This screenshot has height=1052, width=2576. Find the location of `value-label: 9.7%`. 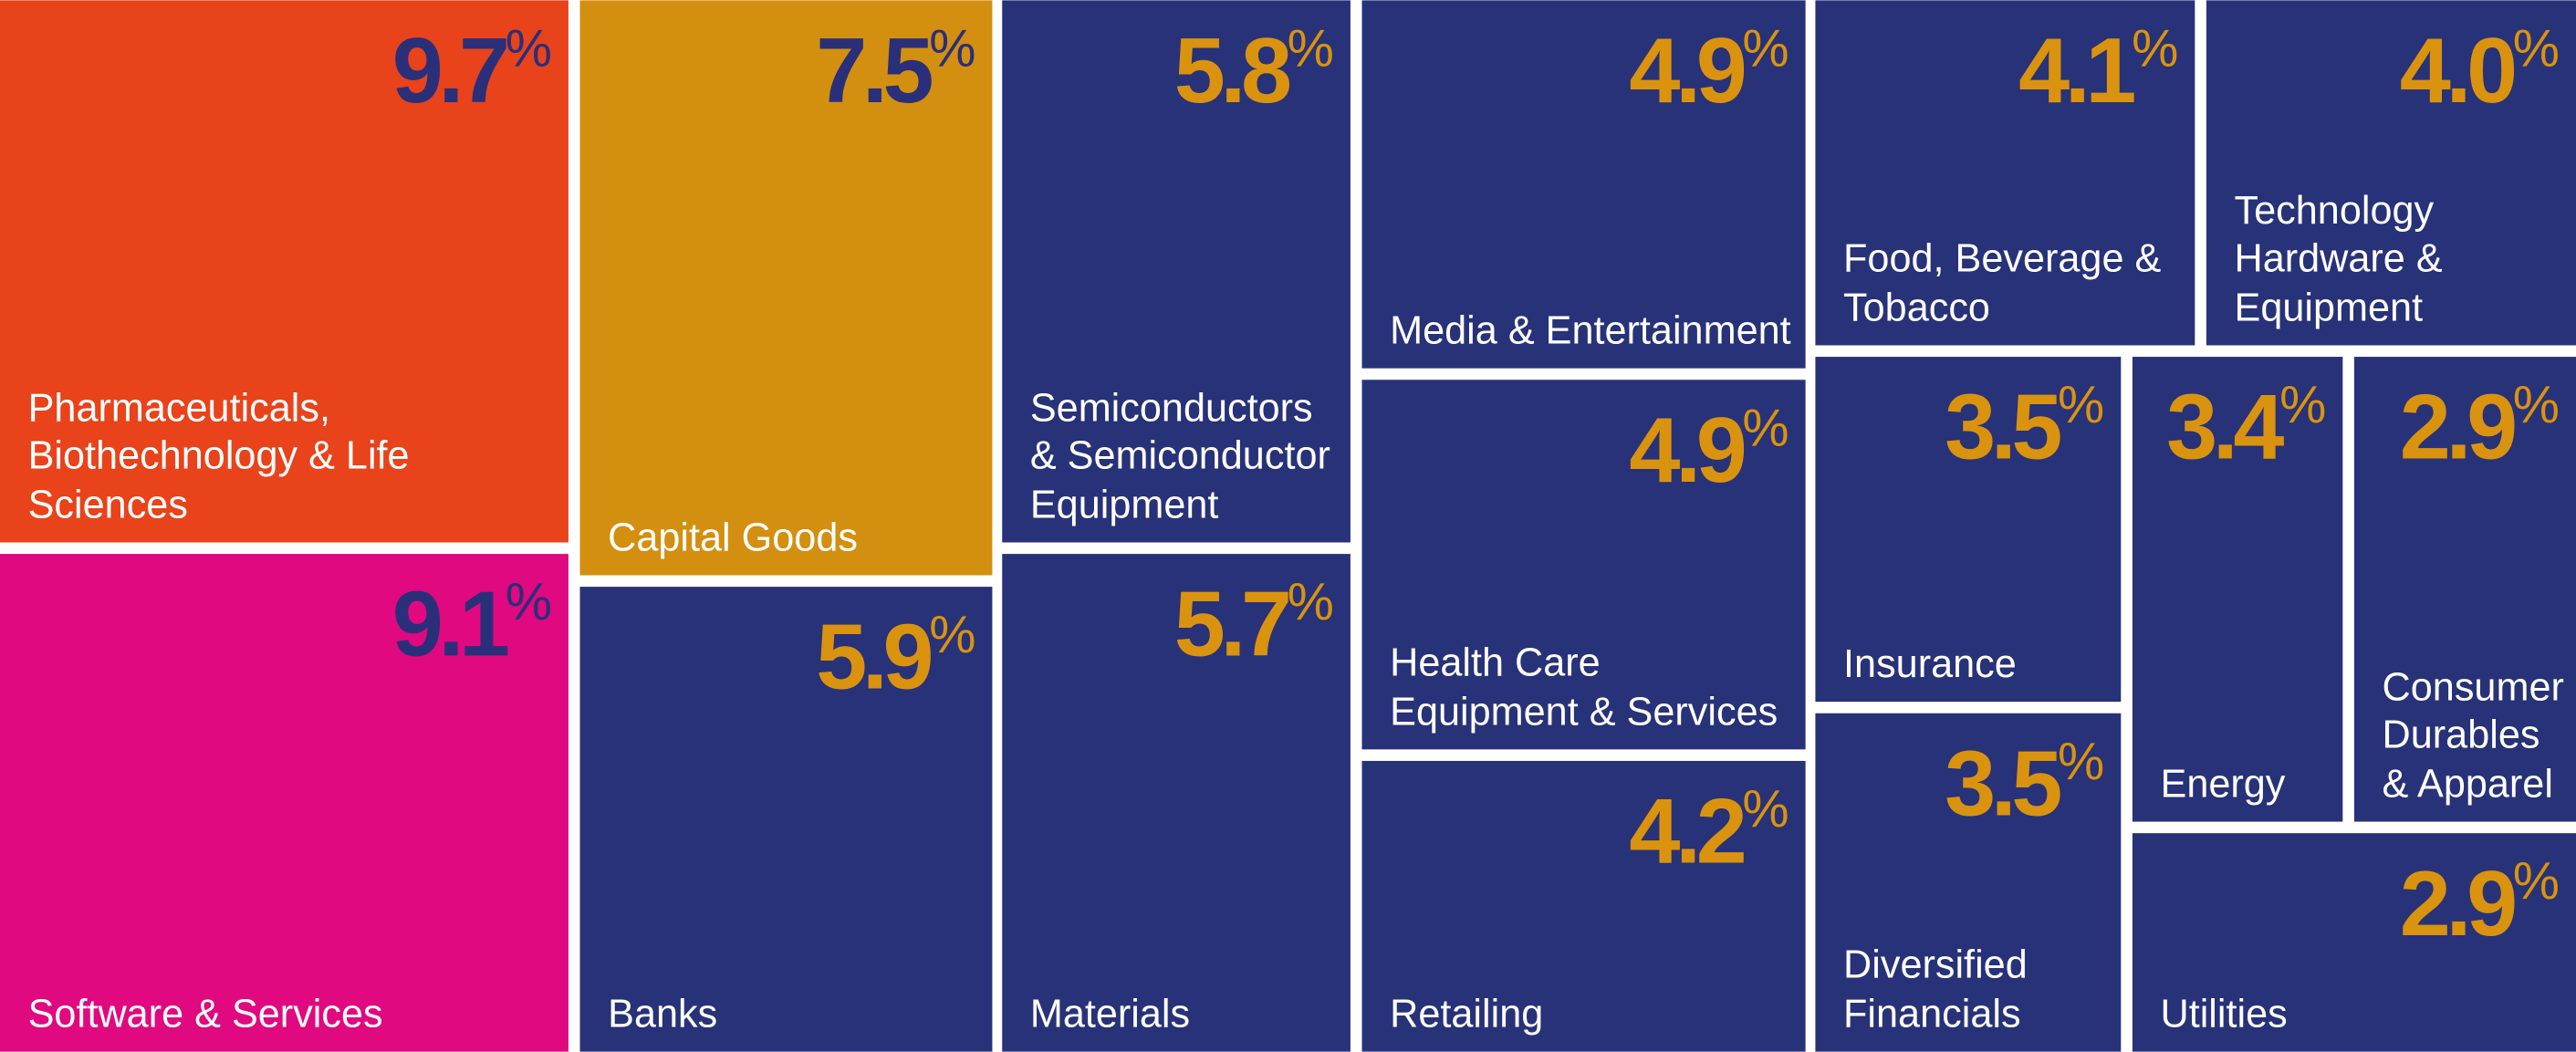

value-label: 9.7% is located at coordinates (472, 70).